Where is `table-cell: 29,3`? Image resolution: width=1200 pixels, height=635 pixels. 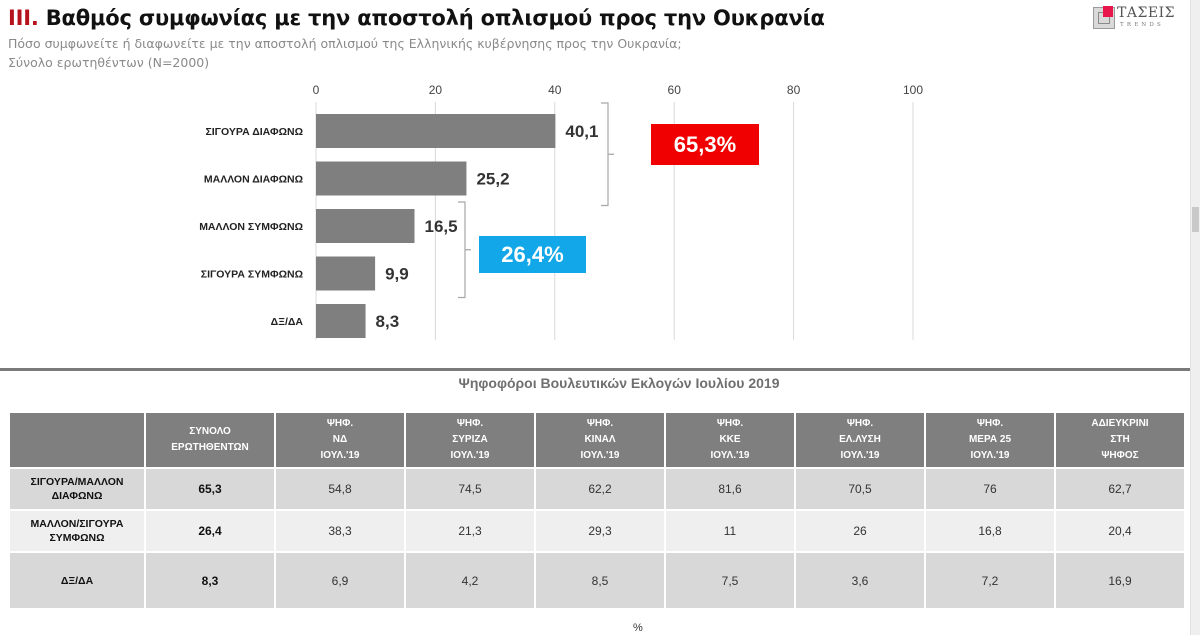
table-cell: 29,3 is located at coordinates (600, 531).